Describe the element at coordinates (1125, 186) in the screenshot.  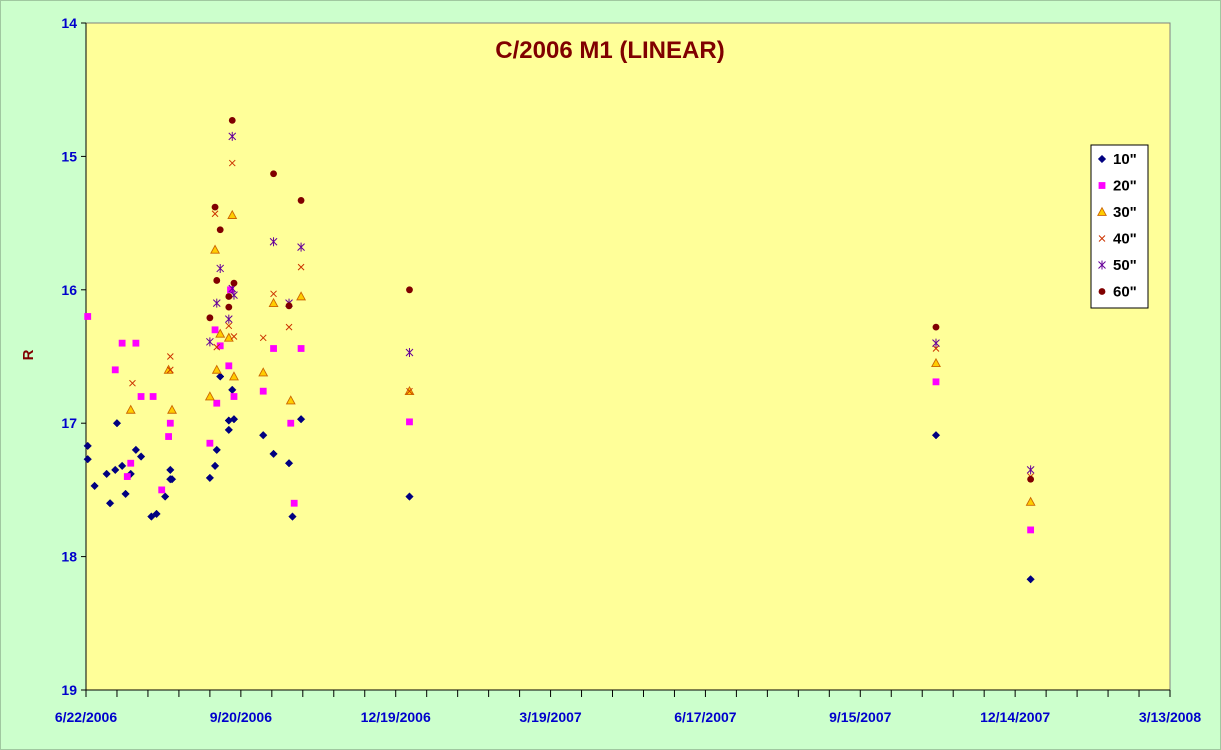
I see `legend-label: 20"` at that location.